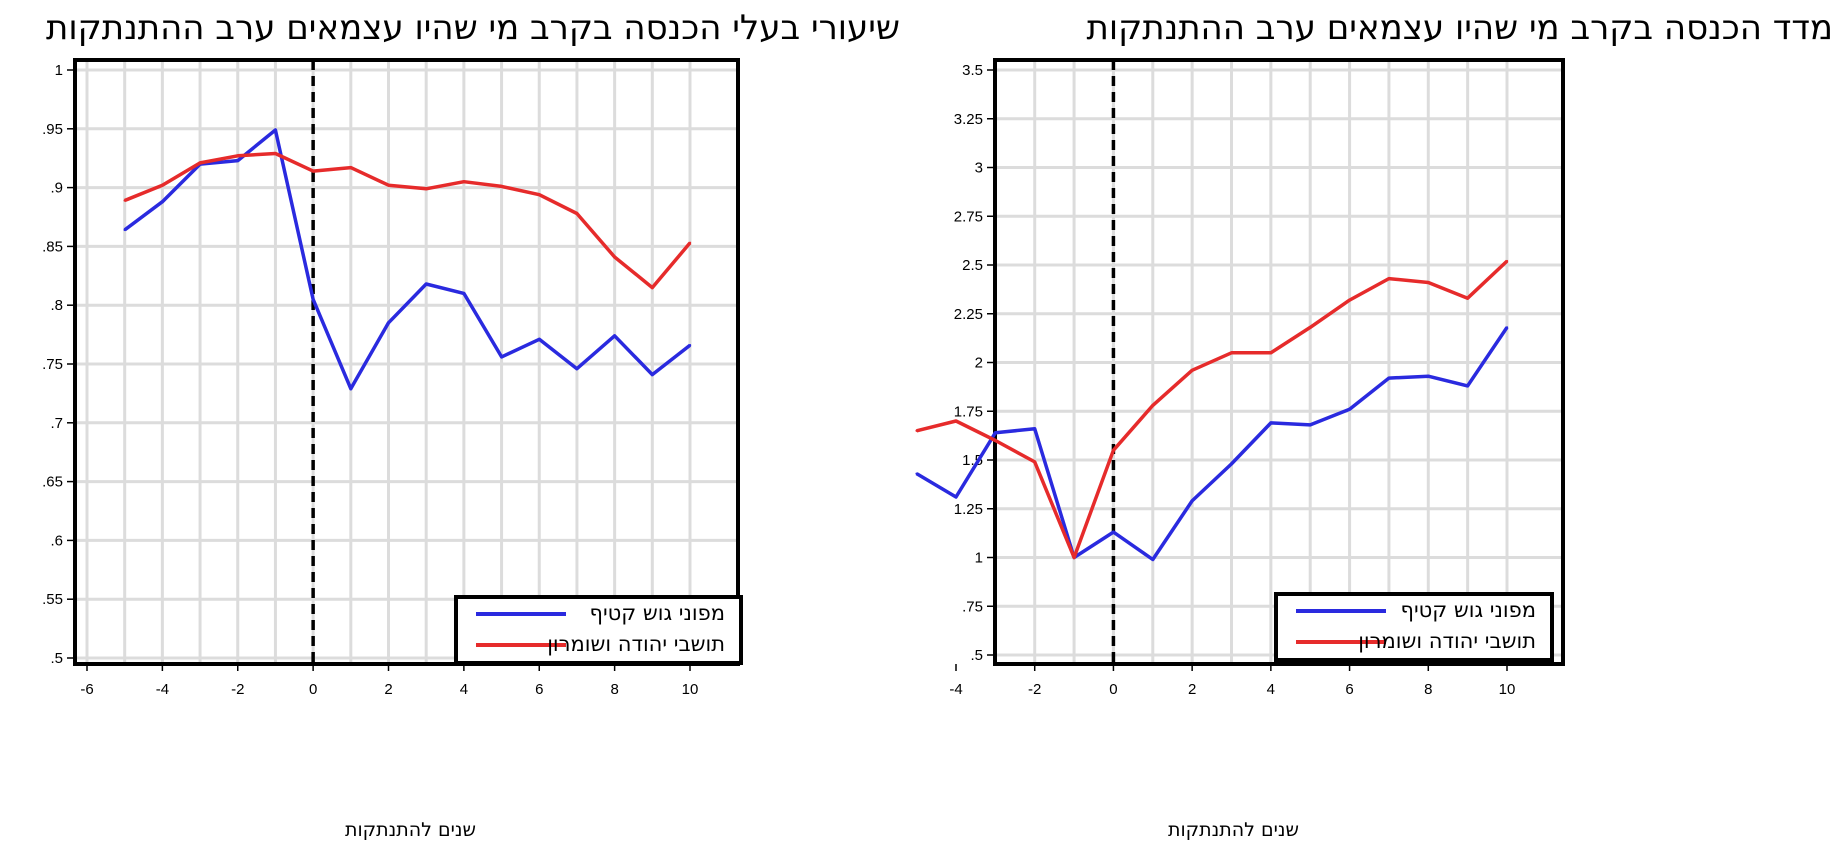 The width and height of the screenshot is (1845, 852). I want to click on x-tick-label: -6, so click(86, 689).